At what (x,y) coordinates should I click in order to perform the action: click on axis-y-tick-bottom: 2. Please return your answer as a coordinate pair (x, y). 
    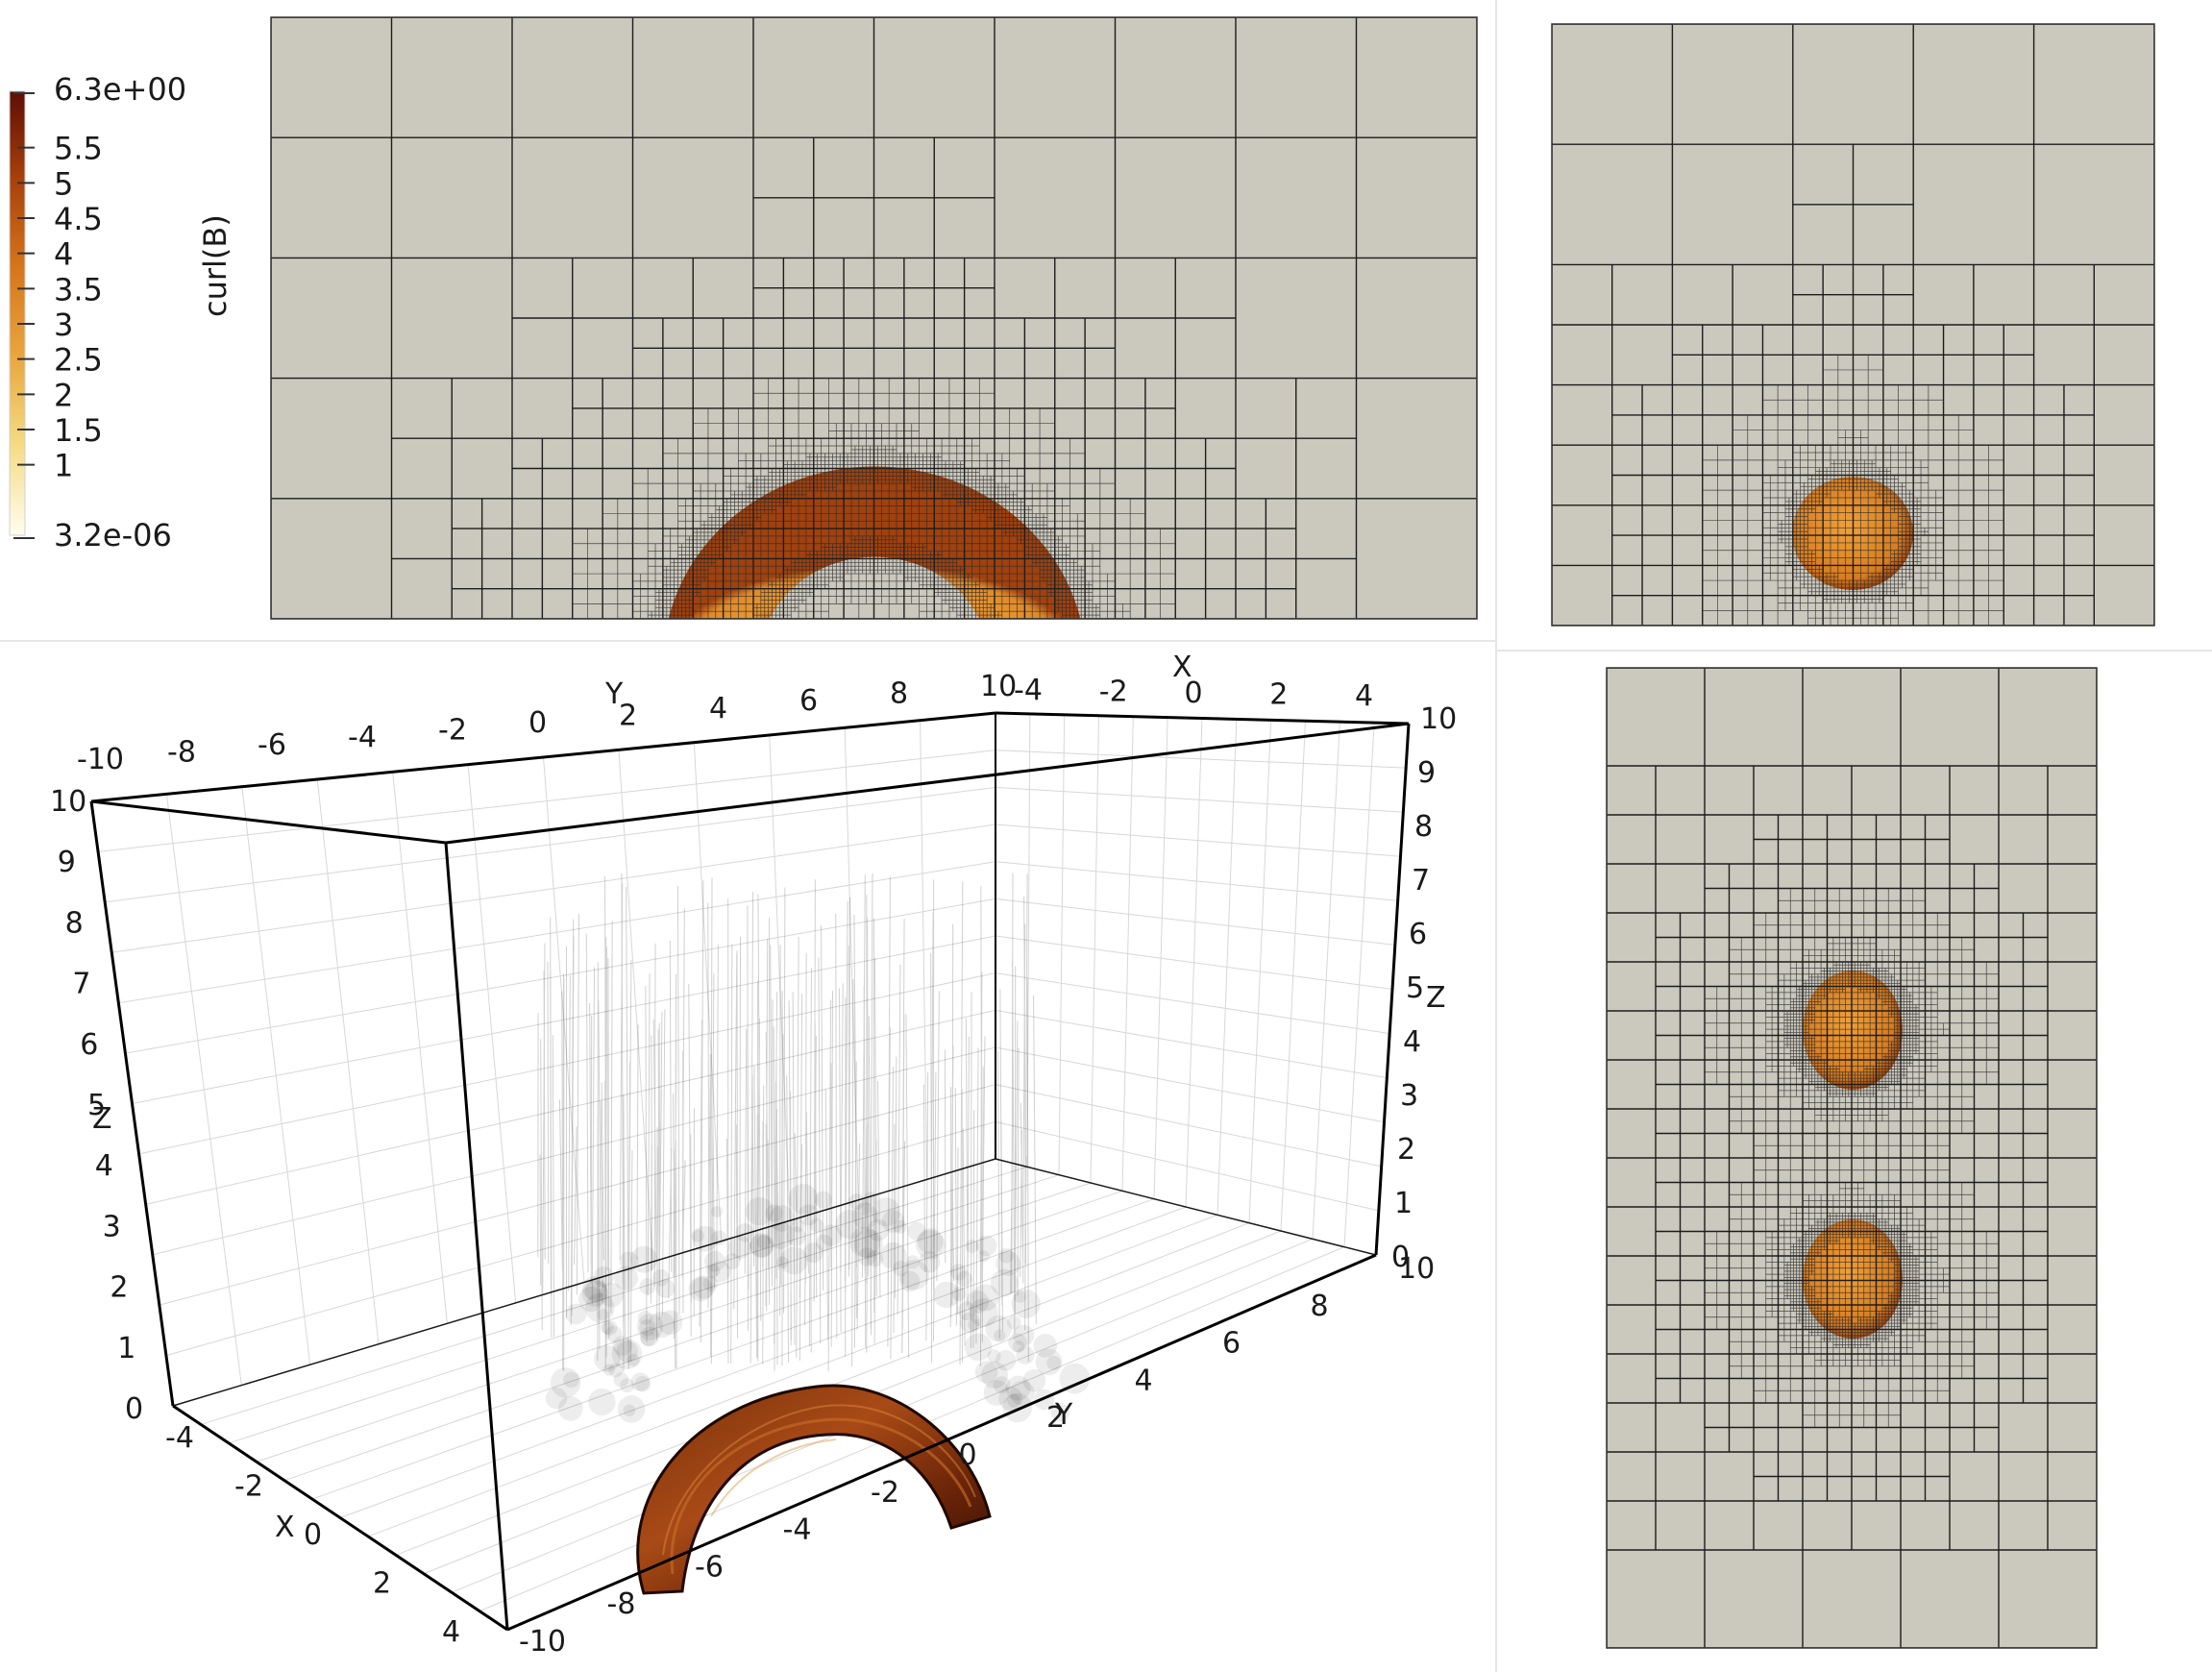
    Looking at the image, I should click on (1055, 1418).